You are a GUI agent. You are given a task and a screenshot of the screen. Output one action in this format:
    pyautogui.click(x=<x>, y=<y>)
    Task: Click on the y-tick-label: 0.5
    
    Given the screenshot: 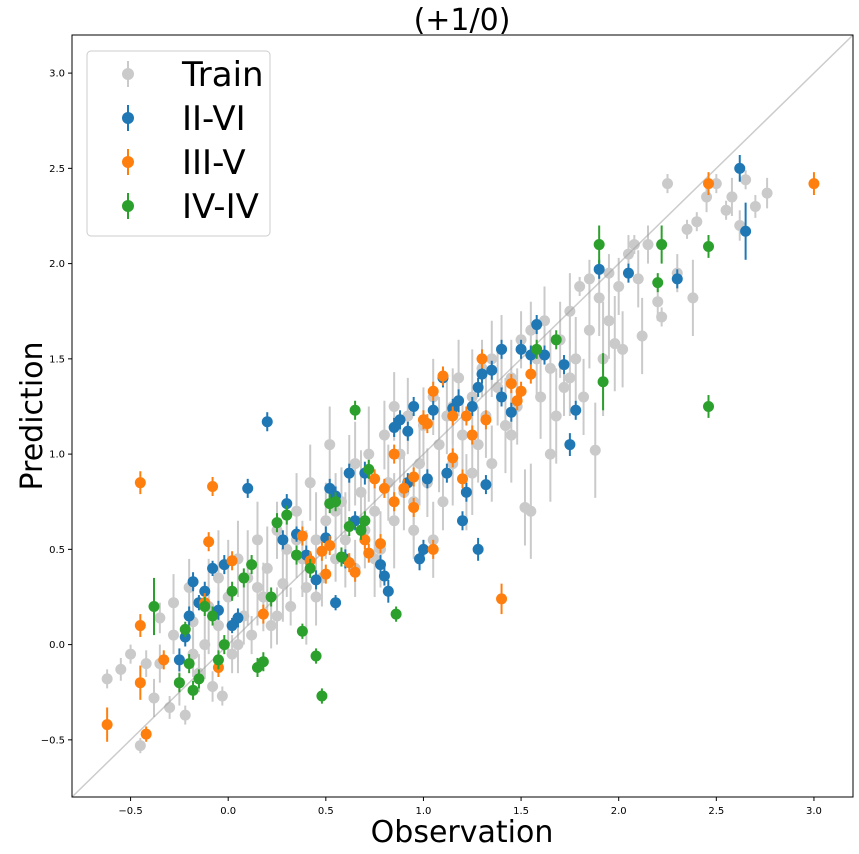 What is the action you would take?
    pyautogui.click(x=57, y=550)
    